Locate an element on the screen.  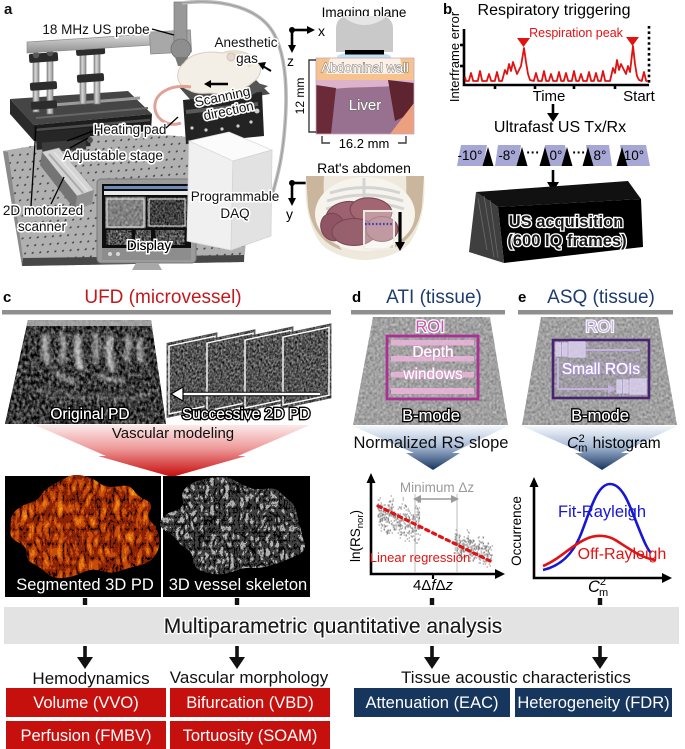
svg-text: Start is located at coordinates (639, 96).